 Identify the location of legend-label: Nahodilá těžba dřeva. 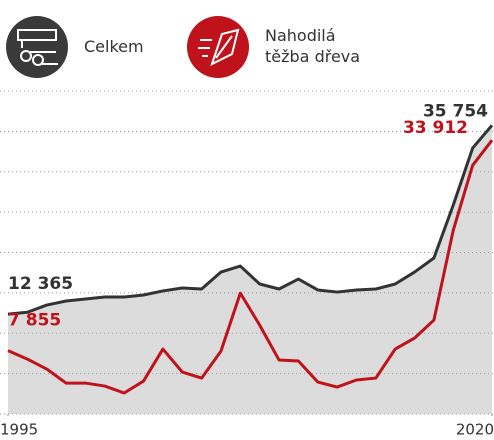
(313, 46).